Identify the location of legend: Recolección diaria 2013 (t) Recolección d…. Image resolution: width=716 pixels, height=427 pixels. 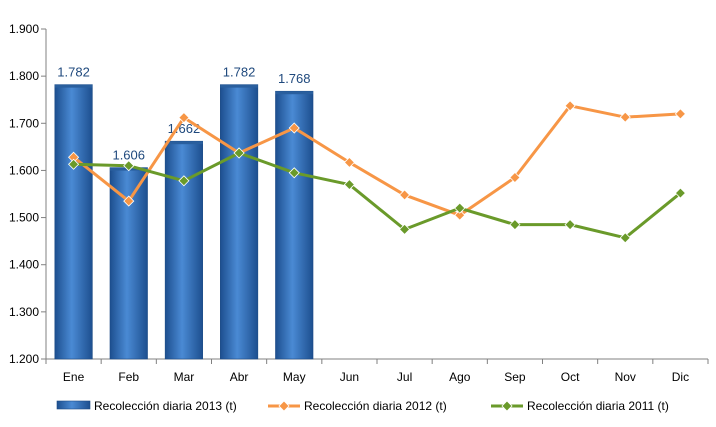
(362, 406).